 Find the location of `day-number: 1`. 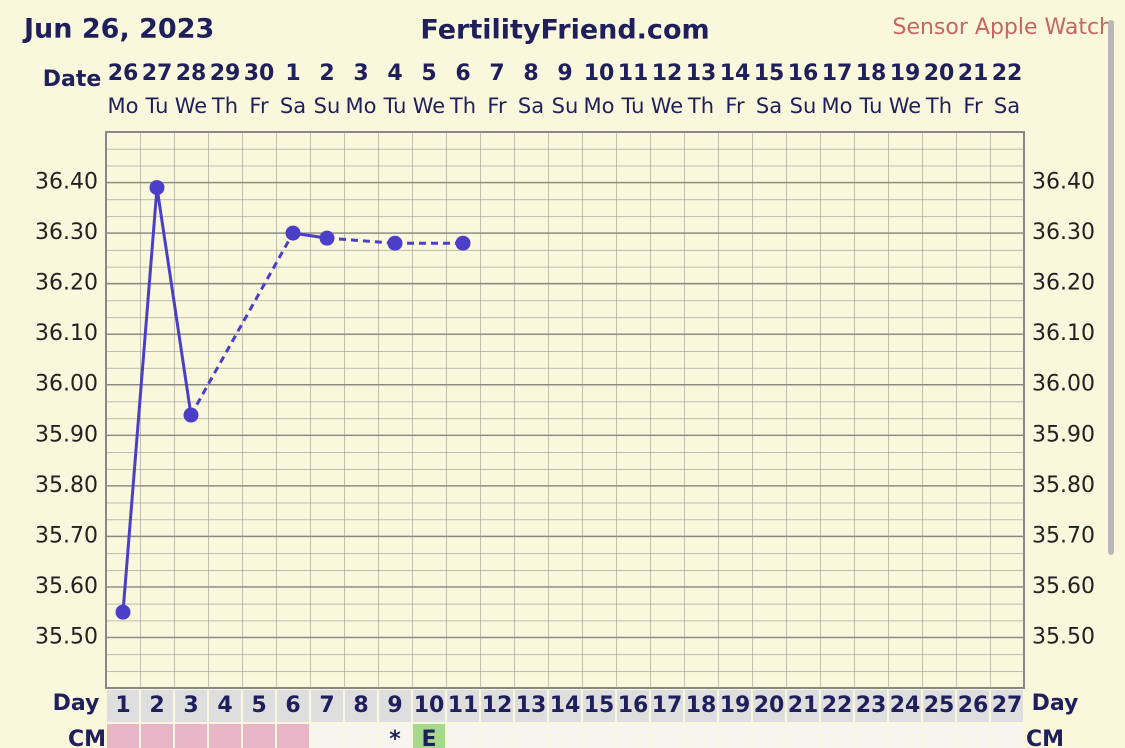

day-number: 1 is located at coordinates (122, 705).